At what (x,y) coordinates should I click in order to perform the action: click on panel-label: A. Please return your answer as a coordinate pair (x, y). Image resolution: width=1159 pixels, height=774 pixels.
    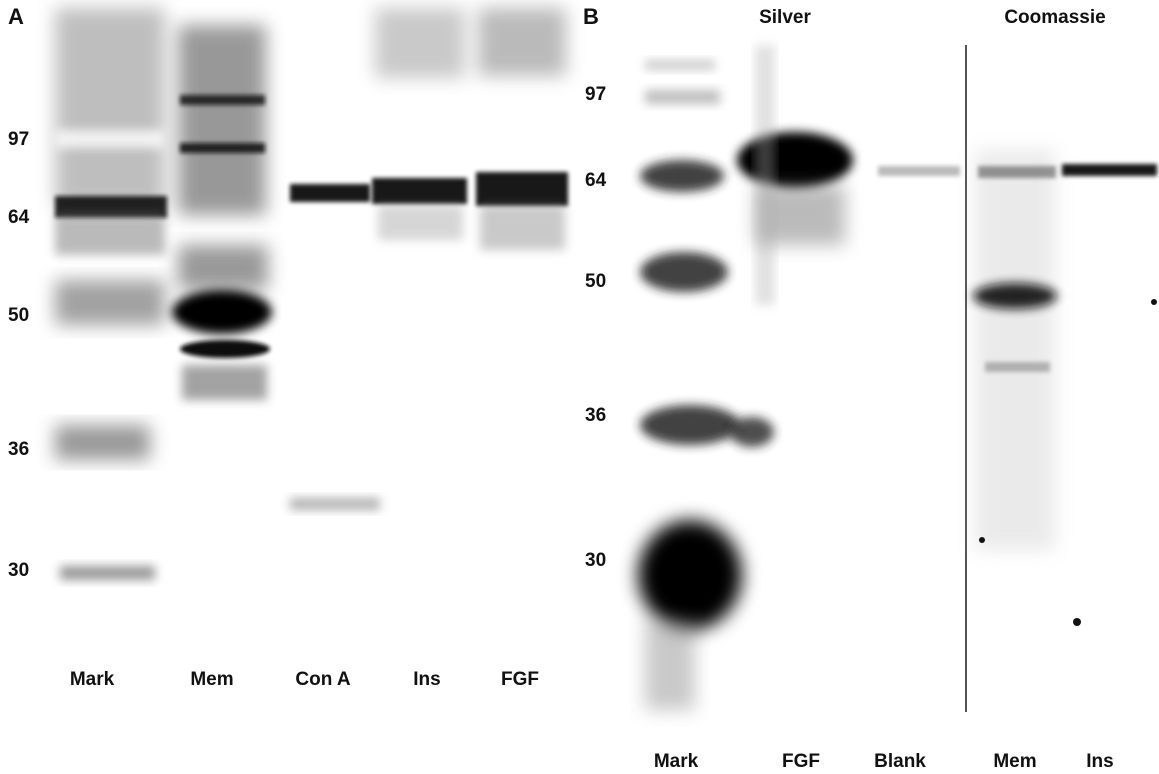
    Looking at the image, I should click on (16, 16).